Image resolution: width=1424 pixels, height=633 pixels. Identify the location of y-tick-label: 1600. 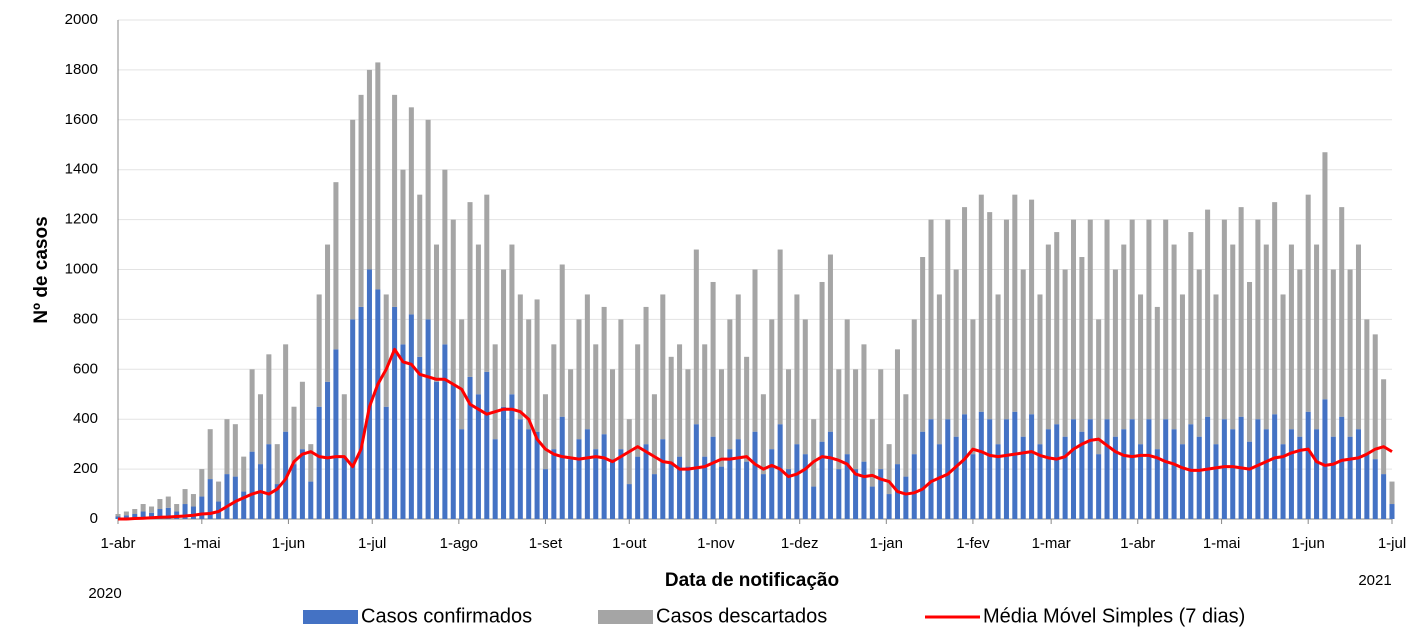
(81, 119).